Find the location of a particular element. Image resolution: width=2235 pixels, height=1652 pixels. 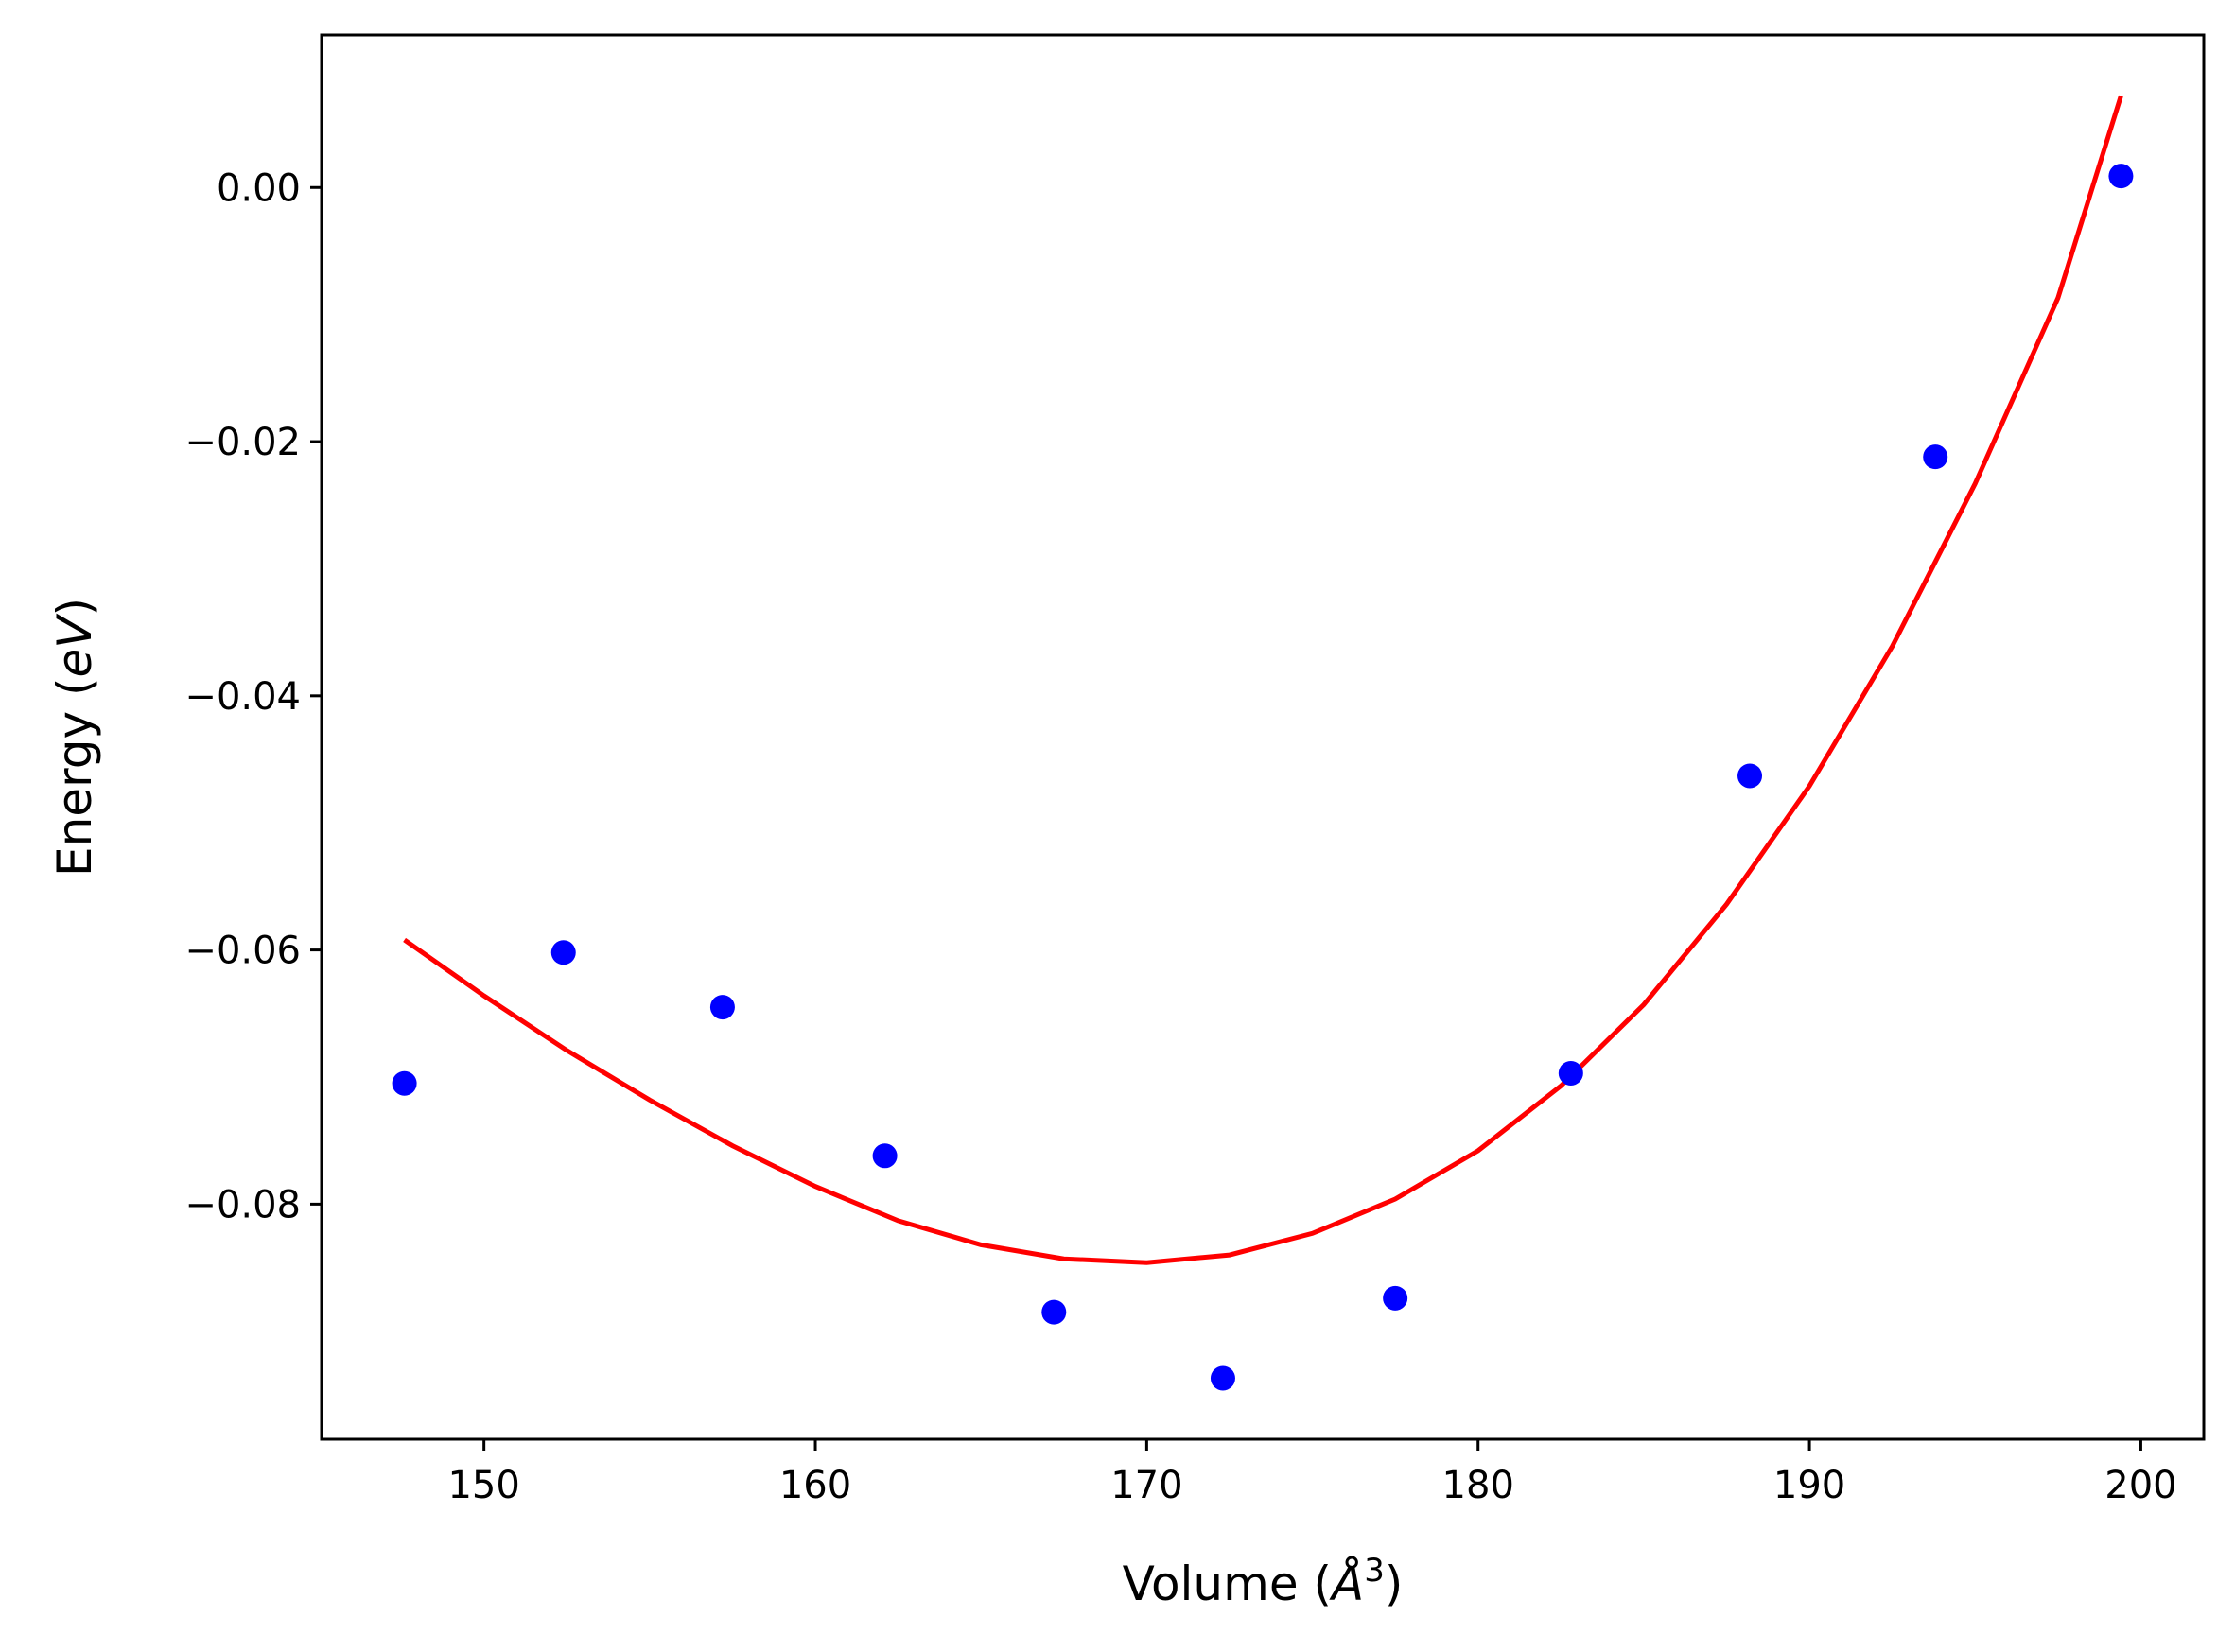

y-axis-ticks: 0.00 −0.02 −0.04 −0.06 −0.08 is located at coordinates (253, 696).